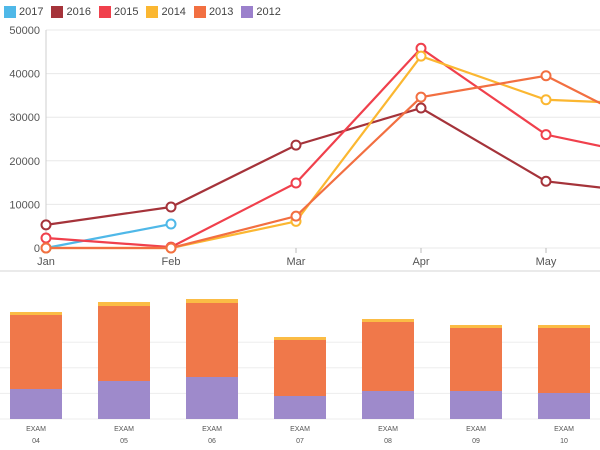  I want to click on legend-item-2017: 2017, so click(23, 12).